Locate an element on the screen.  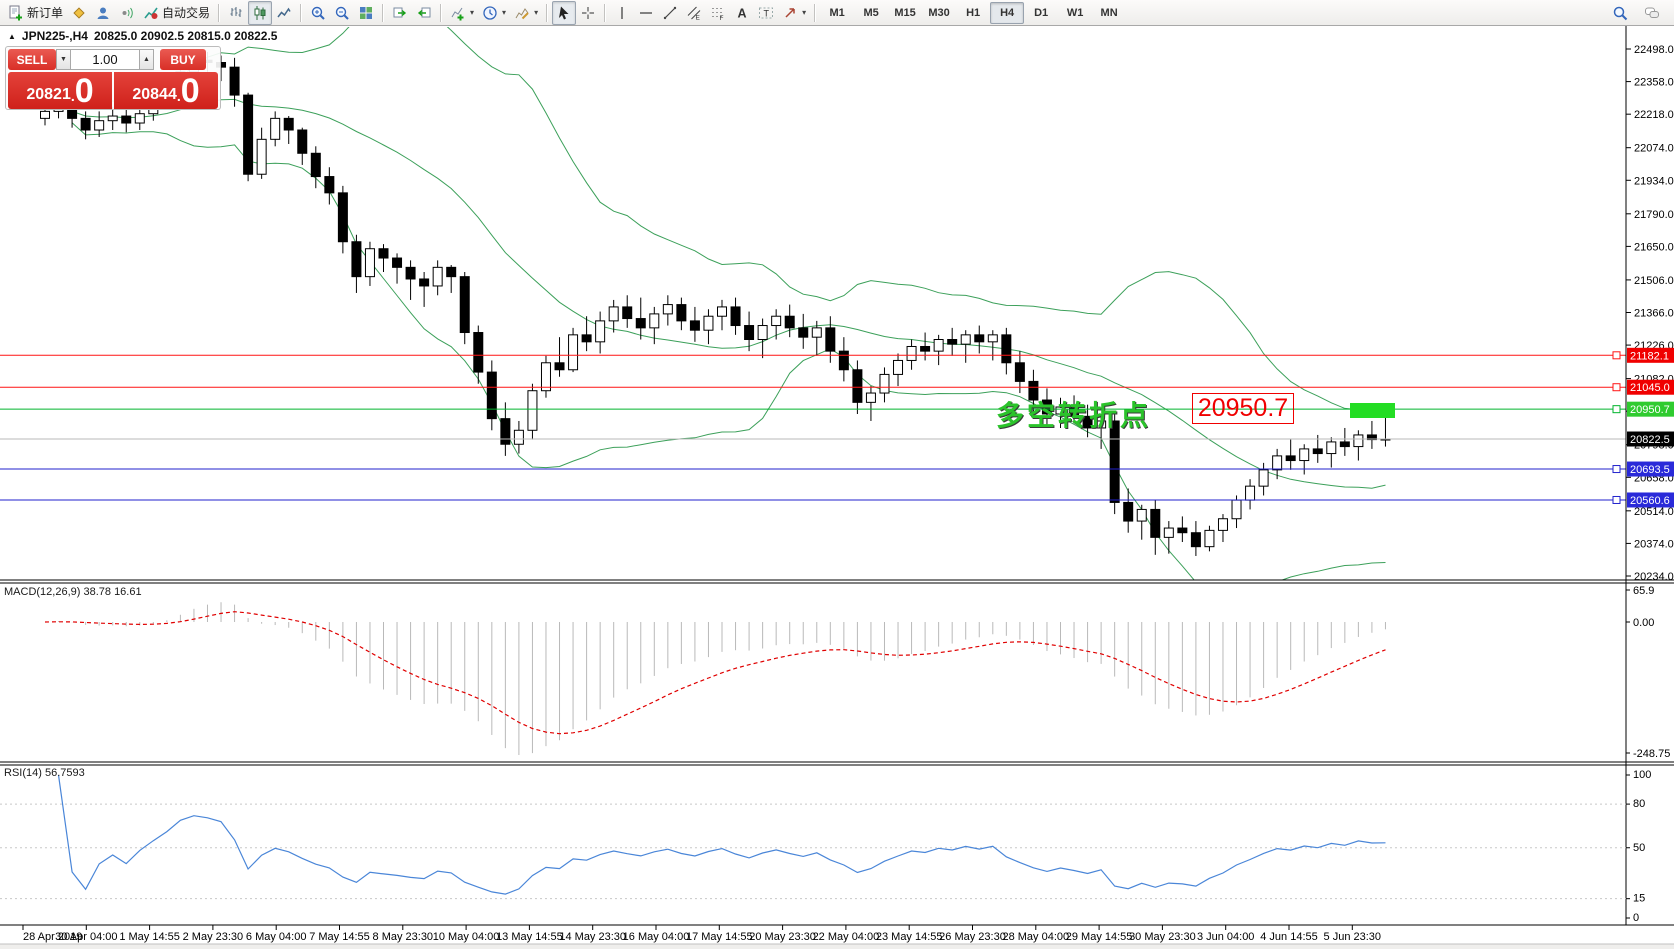
arrange-charts-icon is located at coordinates (400, 12).